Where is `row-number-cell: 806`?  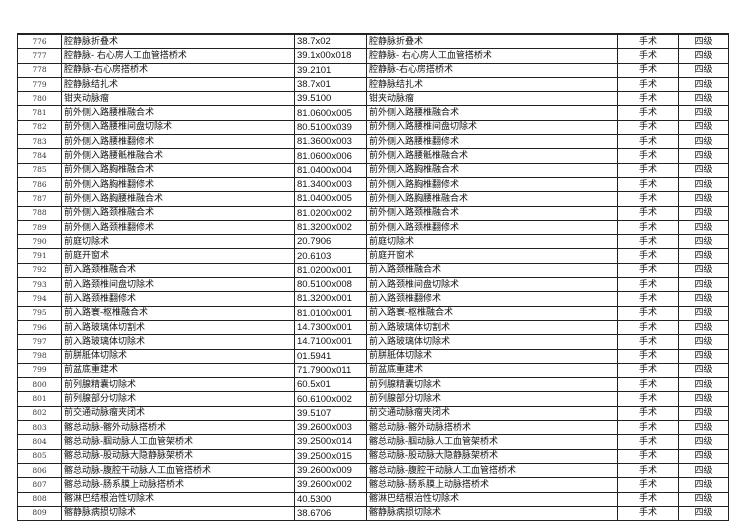
row-number-cell: 806 is located at coordinates (39, 470).